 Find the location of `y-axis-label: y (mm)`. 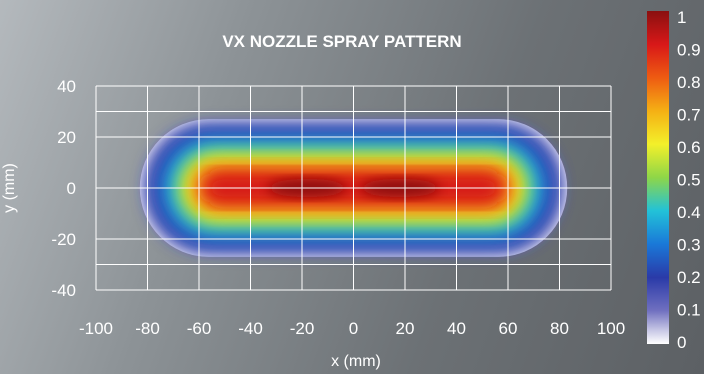

y-axis-label: y (mm) is located at coordinates (9, 188).